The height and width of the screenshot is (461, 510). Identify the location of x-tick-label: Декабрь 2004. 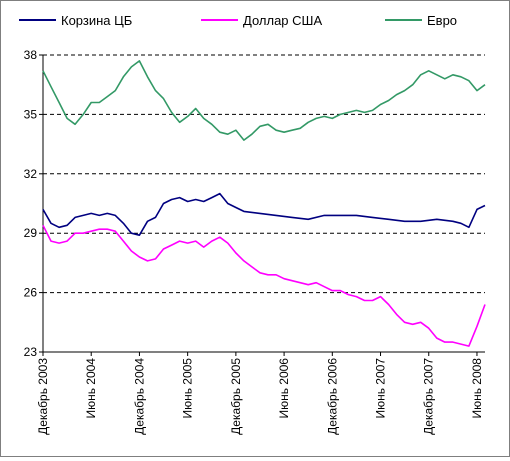
(139, 396).